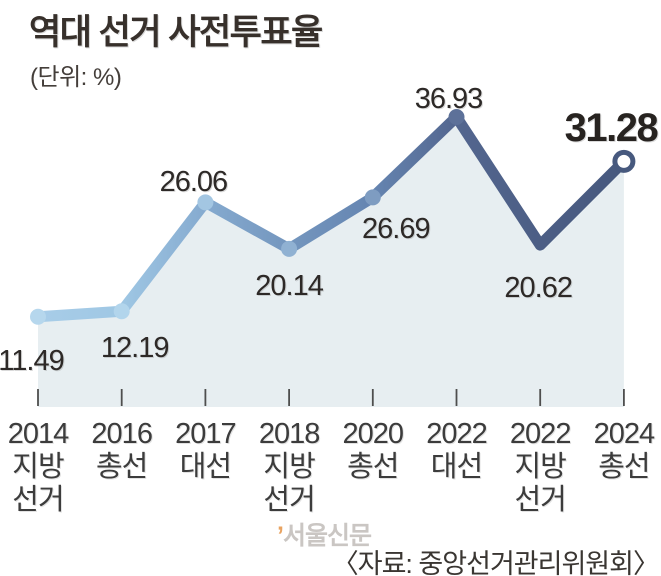 This screenshot has height=576, width=661. What do you see at coordinates (194, 182) in the screenshot?
I see `value-label: 26.06` at bounding box center [194, 182].